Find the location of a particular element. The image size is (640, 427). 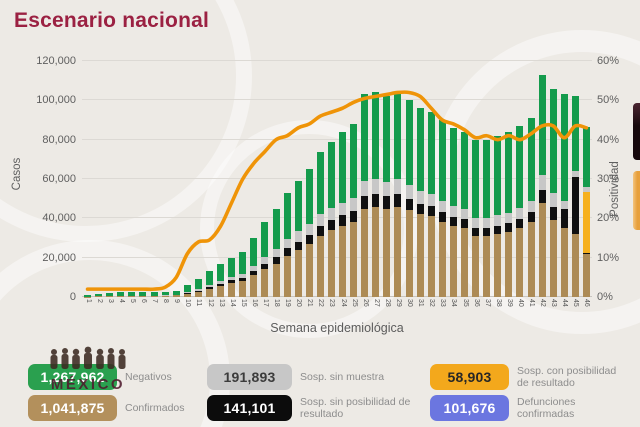

y-tick-right-6: 60% is located at coordinates (608, 61).